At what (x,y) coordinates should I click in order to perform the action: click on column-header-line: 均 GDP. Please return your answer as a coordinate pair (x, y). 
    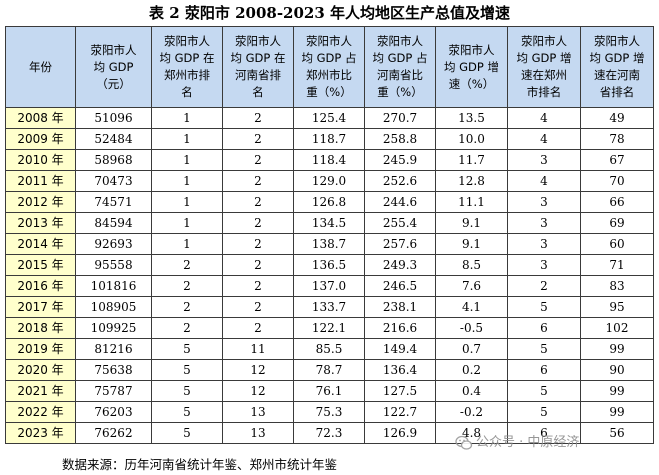
    Looking at the image, I should click on (113, 66).